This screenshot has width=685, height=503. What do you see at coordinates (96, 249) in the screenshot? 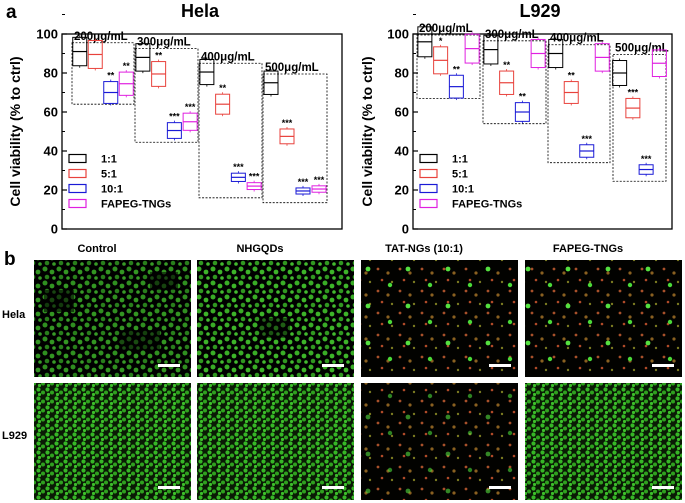
I see `col-header-control: Control` at bounding box center [96, 249].